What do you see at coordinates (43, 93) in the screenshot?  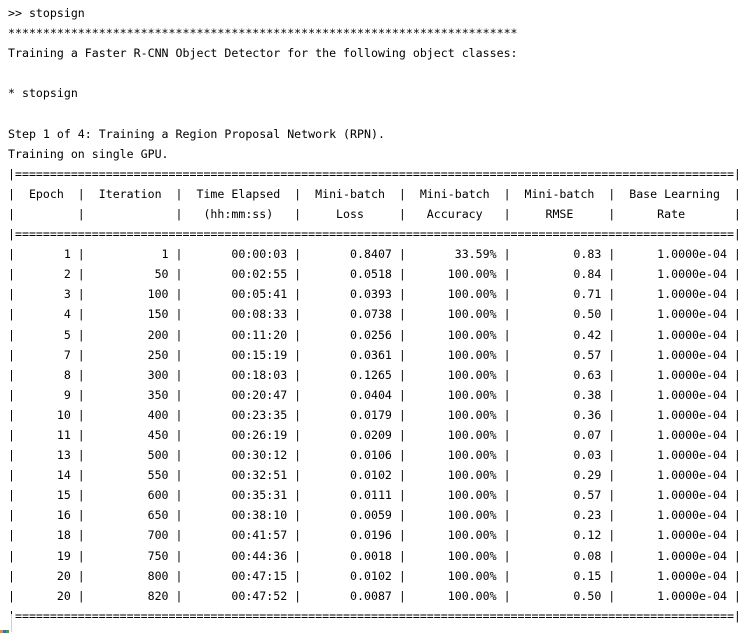 I see `class-line: * stopsign` at bounding box center [43, 93].